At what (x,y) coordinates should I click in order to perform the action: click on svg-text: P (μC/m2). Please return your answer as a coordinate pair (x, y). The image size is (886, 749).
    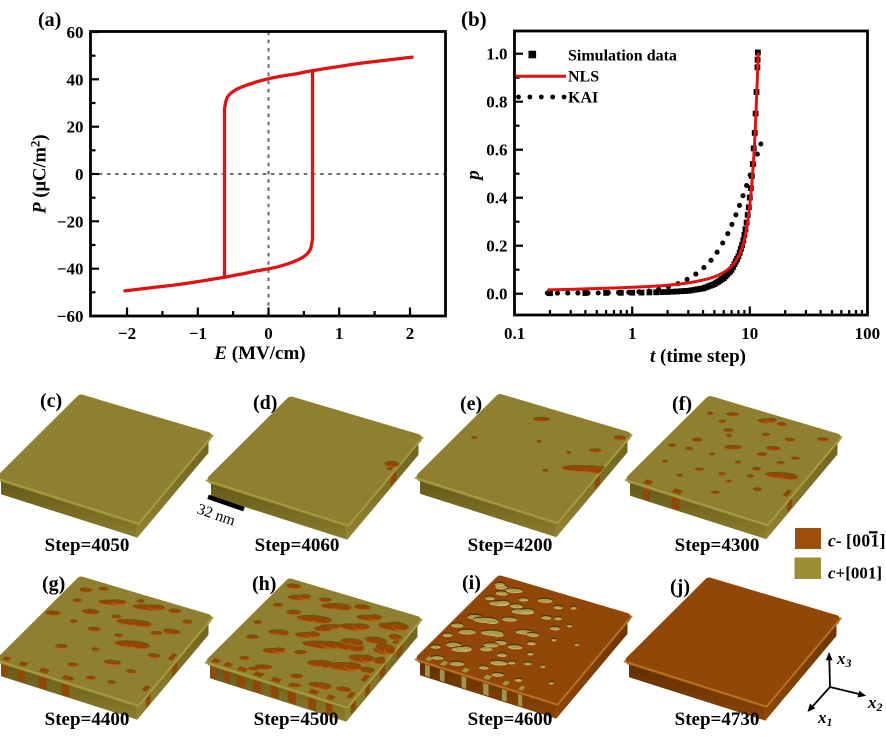
    Looking at the image, I should click on (39, 174).